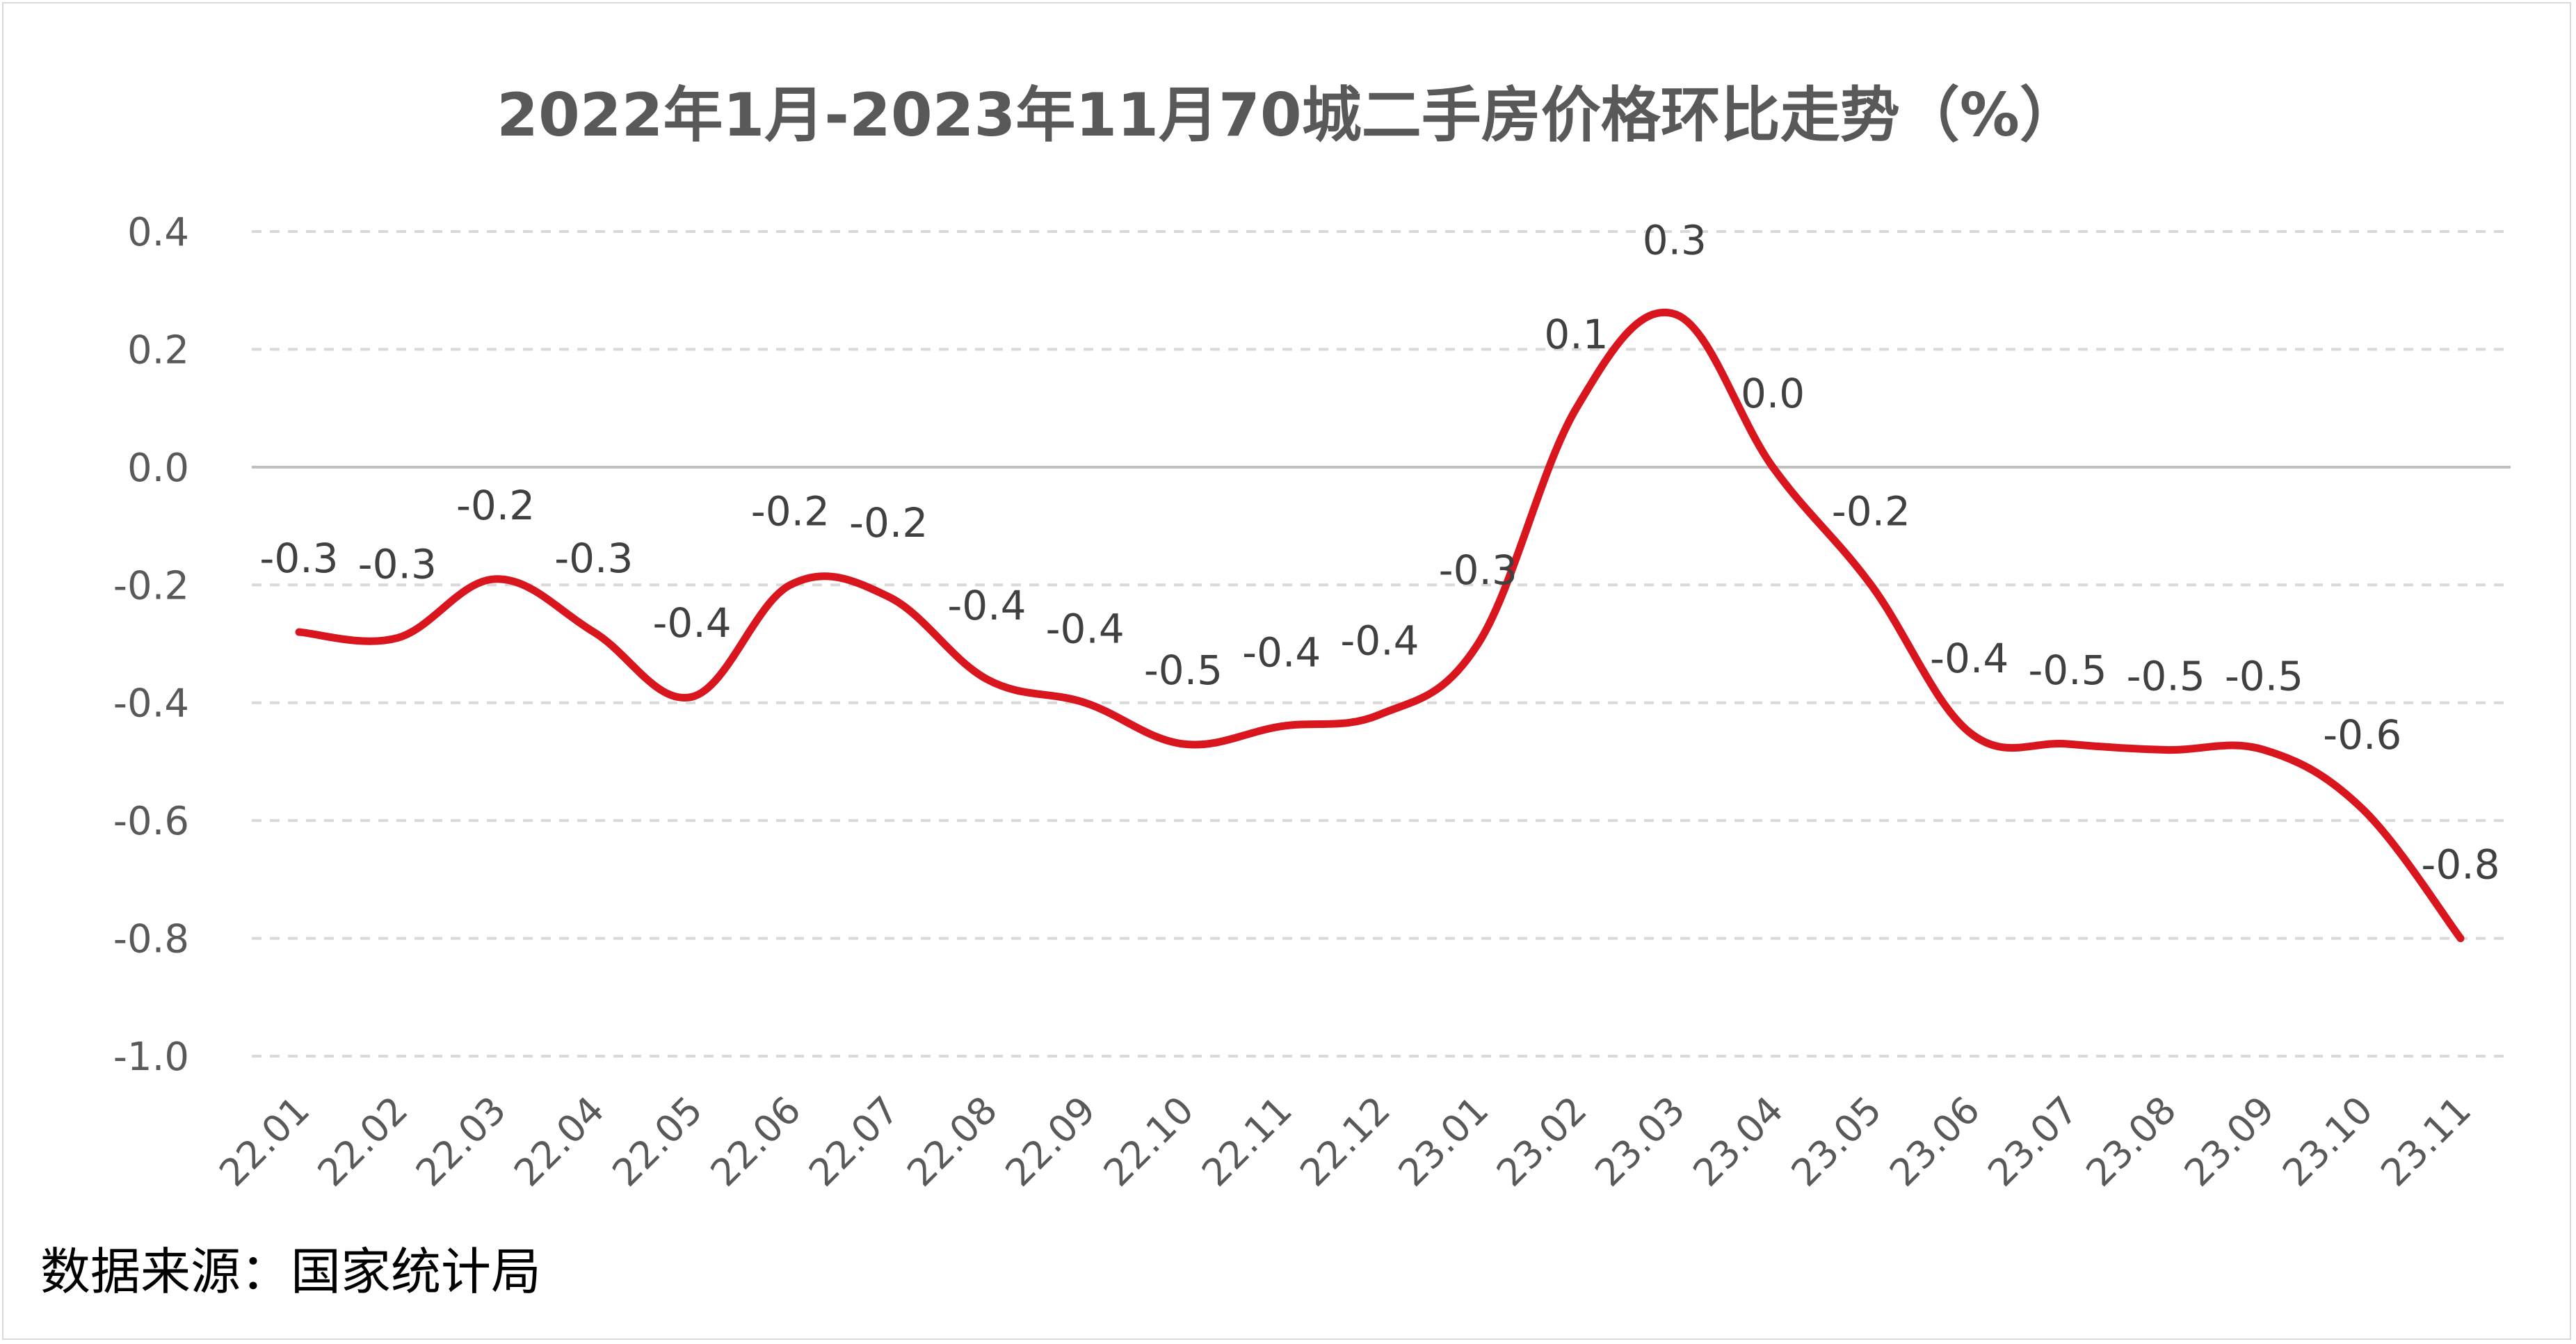 This screenshot has height=1344, width=2576. I want to click on x-tick-label: 23.08, so click(2131, 1141).